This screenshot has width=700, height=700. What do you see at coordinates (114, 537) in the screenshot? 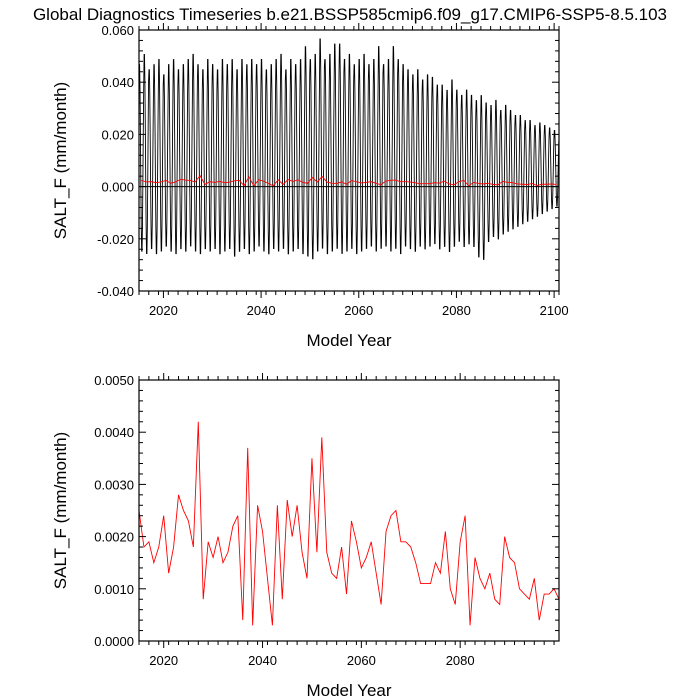
I see `y-tick-label: 0.0020` at bounding box center [114, 537].